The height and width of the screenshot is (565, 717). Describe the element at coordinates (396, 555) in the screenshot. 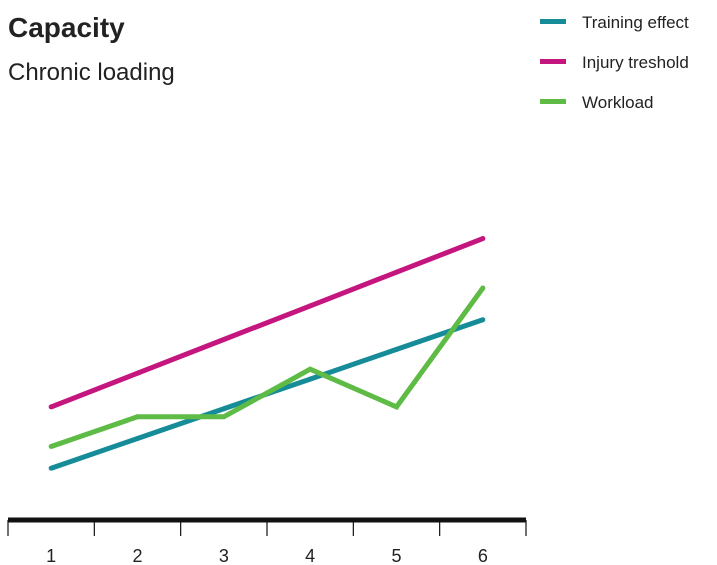

I see `x-tick-label: 5` at that location.